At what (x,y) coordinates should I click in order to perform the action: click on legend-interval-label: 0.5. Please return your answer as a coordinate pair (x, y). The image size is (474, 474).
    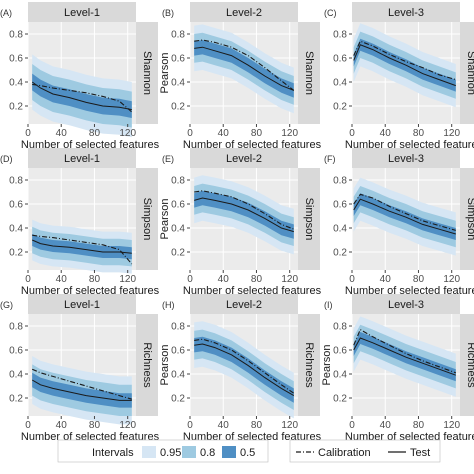
    Looking at the image, I should click on (247, 453).